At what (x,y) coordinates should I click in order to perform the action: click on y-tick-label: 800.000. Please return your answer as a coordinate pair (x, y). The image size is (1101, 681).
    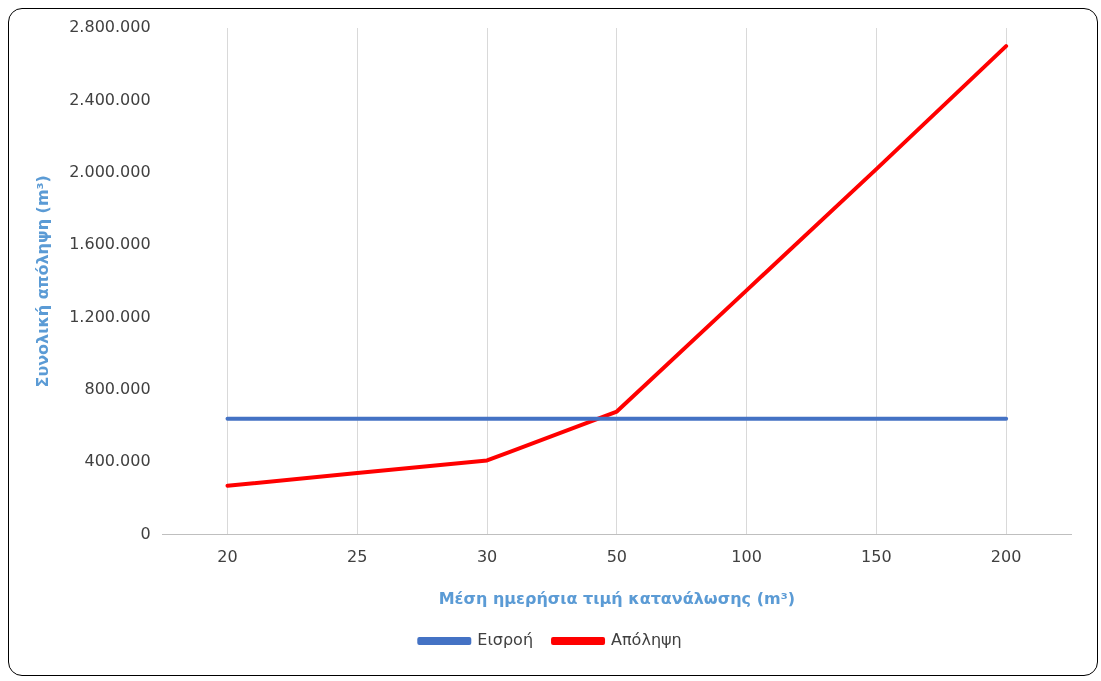
    Looking at the image, I should click on (117, 389).